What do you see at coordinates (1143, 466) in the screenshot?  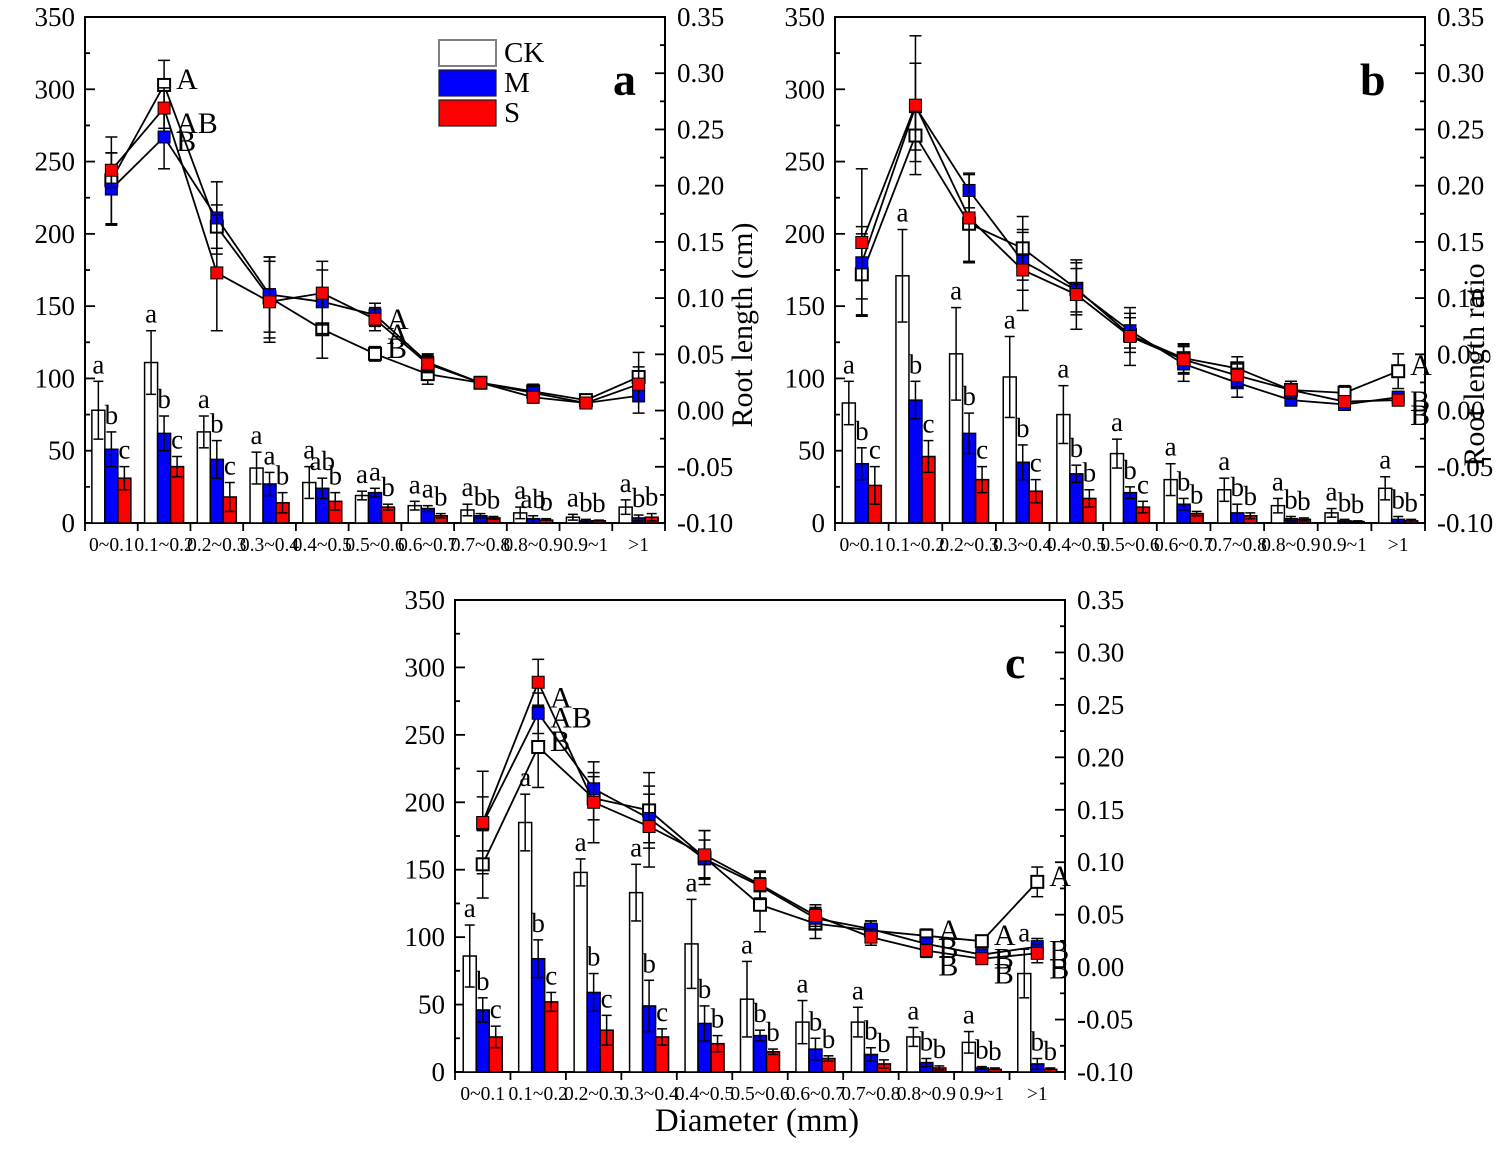 I see `bars-S: ccc c b c b b b b b` at bounding box center [1143, 466].